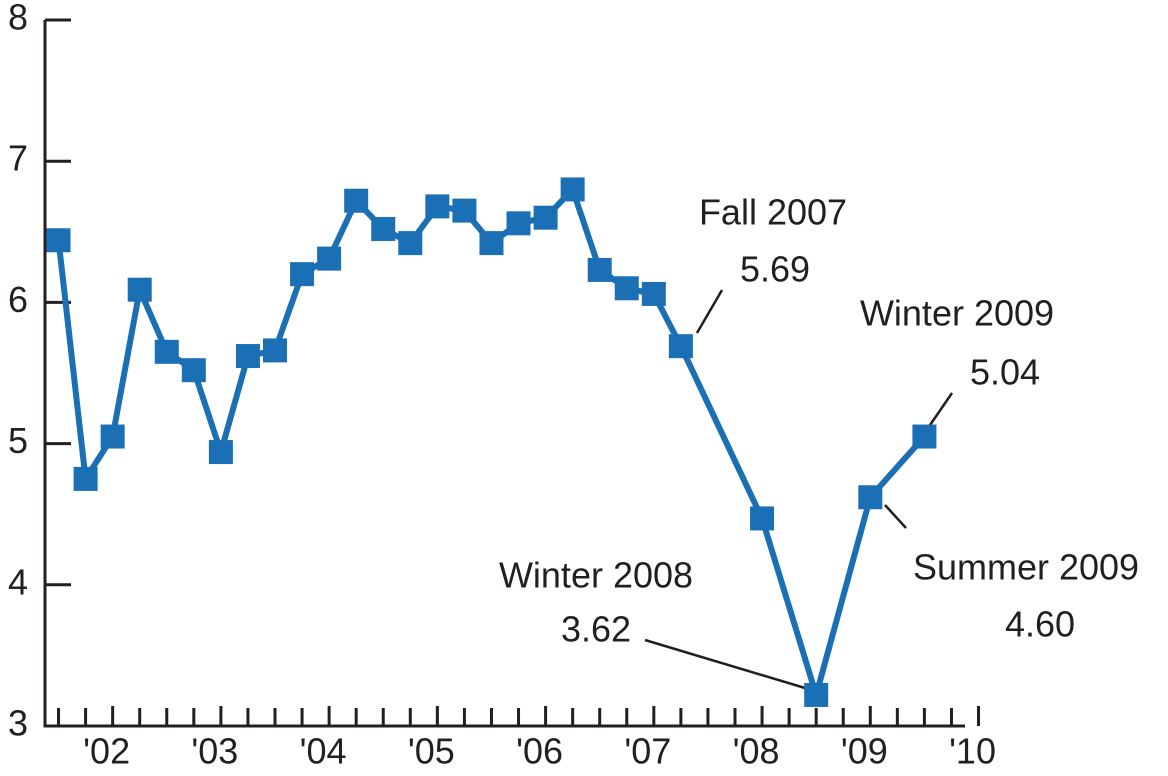 The image size is (1168, 776). I want to click on annotation: Winter 2009, so click(957, 313).